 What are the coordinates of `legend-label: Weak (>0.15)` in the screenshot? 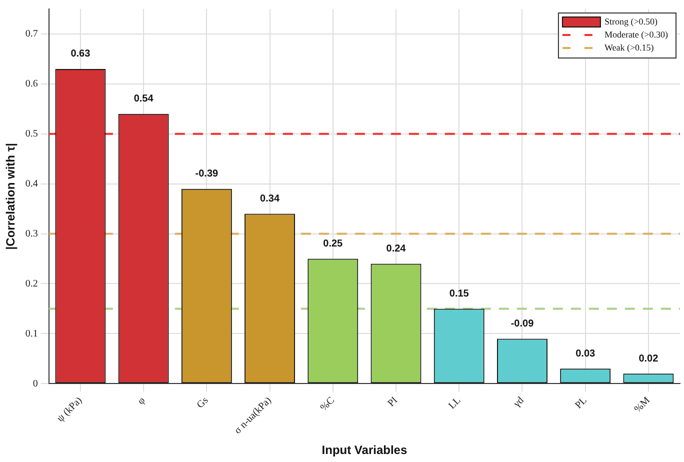 It's located at (629, 47).